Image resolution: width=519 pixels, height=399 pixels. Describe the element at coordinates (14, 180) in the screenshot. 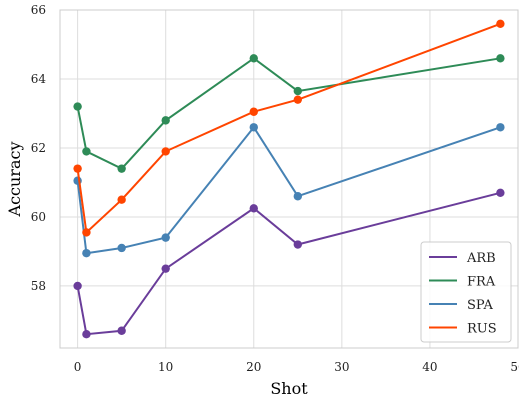

I see `y-axis-label: Accuracy` at that location.